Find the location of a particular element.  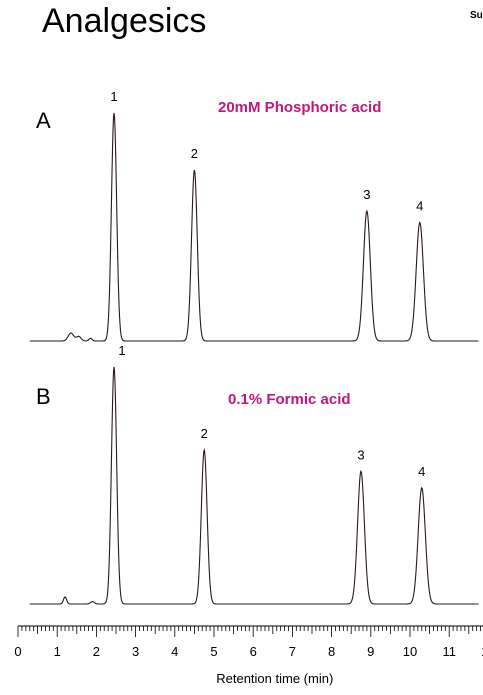

x-tick-label: 9 is located at coordinates (370, 651).